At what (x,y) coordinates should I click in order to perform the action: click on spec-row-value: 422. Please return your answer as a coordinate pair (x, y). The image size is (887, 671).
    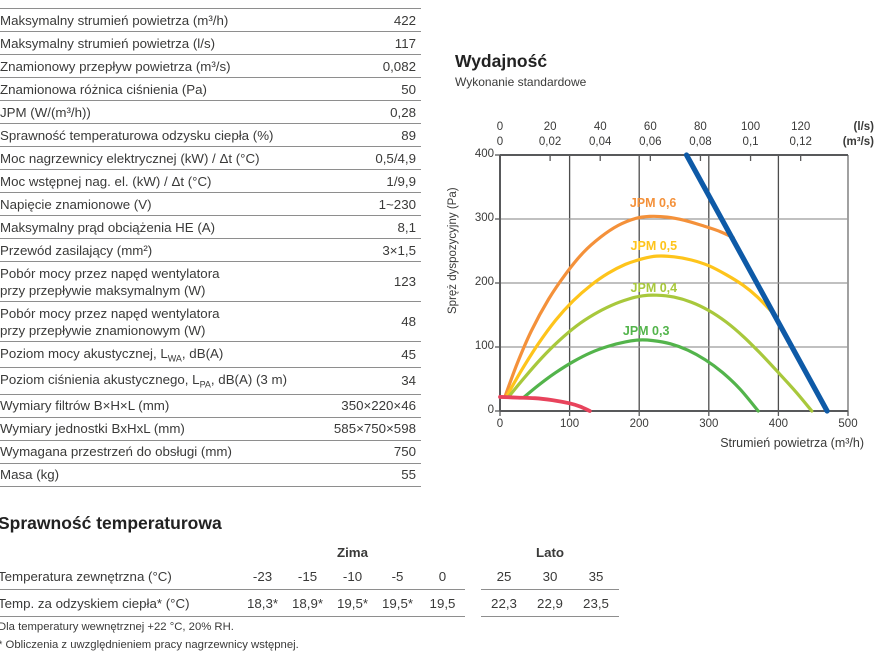
    Looking at the image, I should click on (404, 20).